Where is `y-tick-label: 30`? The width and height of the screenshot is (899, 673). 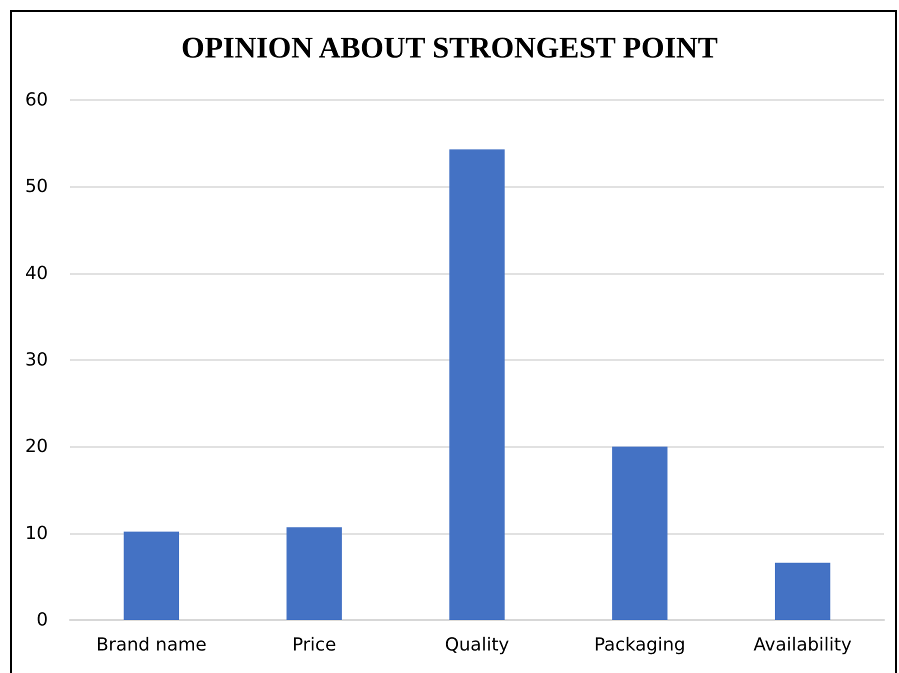 y-tick-label: 30 is located at coordinates (36, 360).